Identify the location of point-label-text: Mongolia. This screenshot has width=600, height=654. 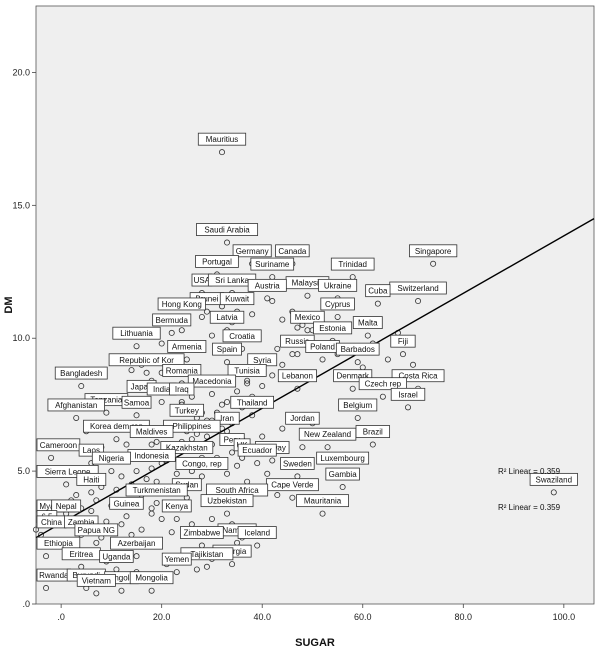
(151, 578).